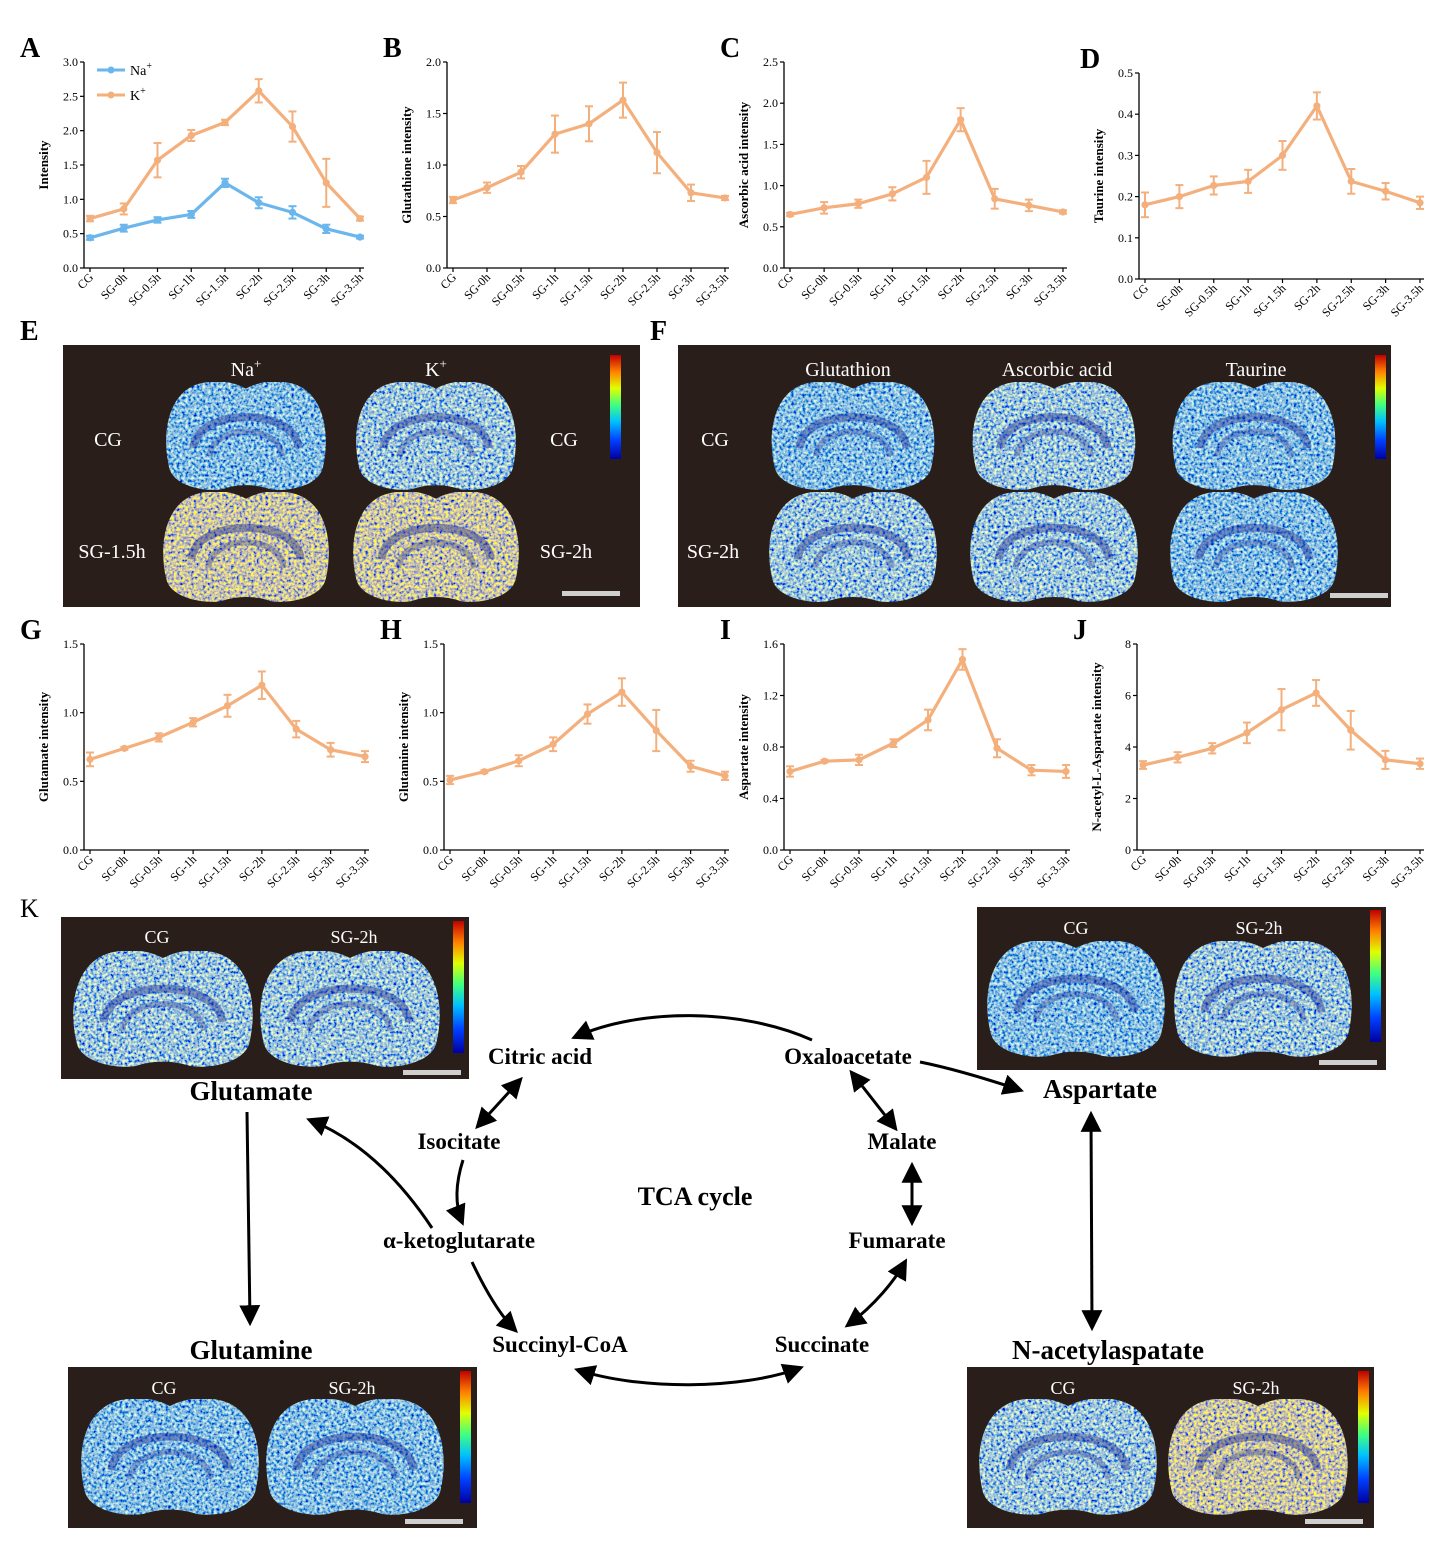 This screenshot has height=1557, width=1455. I want to click on panel-letter-G: G, so click(31, 630).